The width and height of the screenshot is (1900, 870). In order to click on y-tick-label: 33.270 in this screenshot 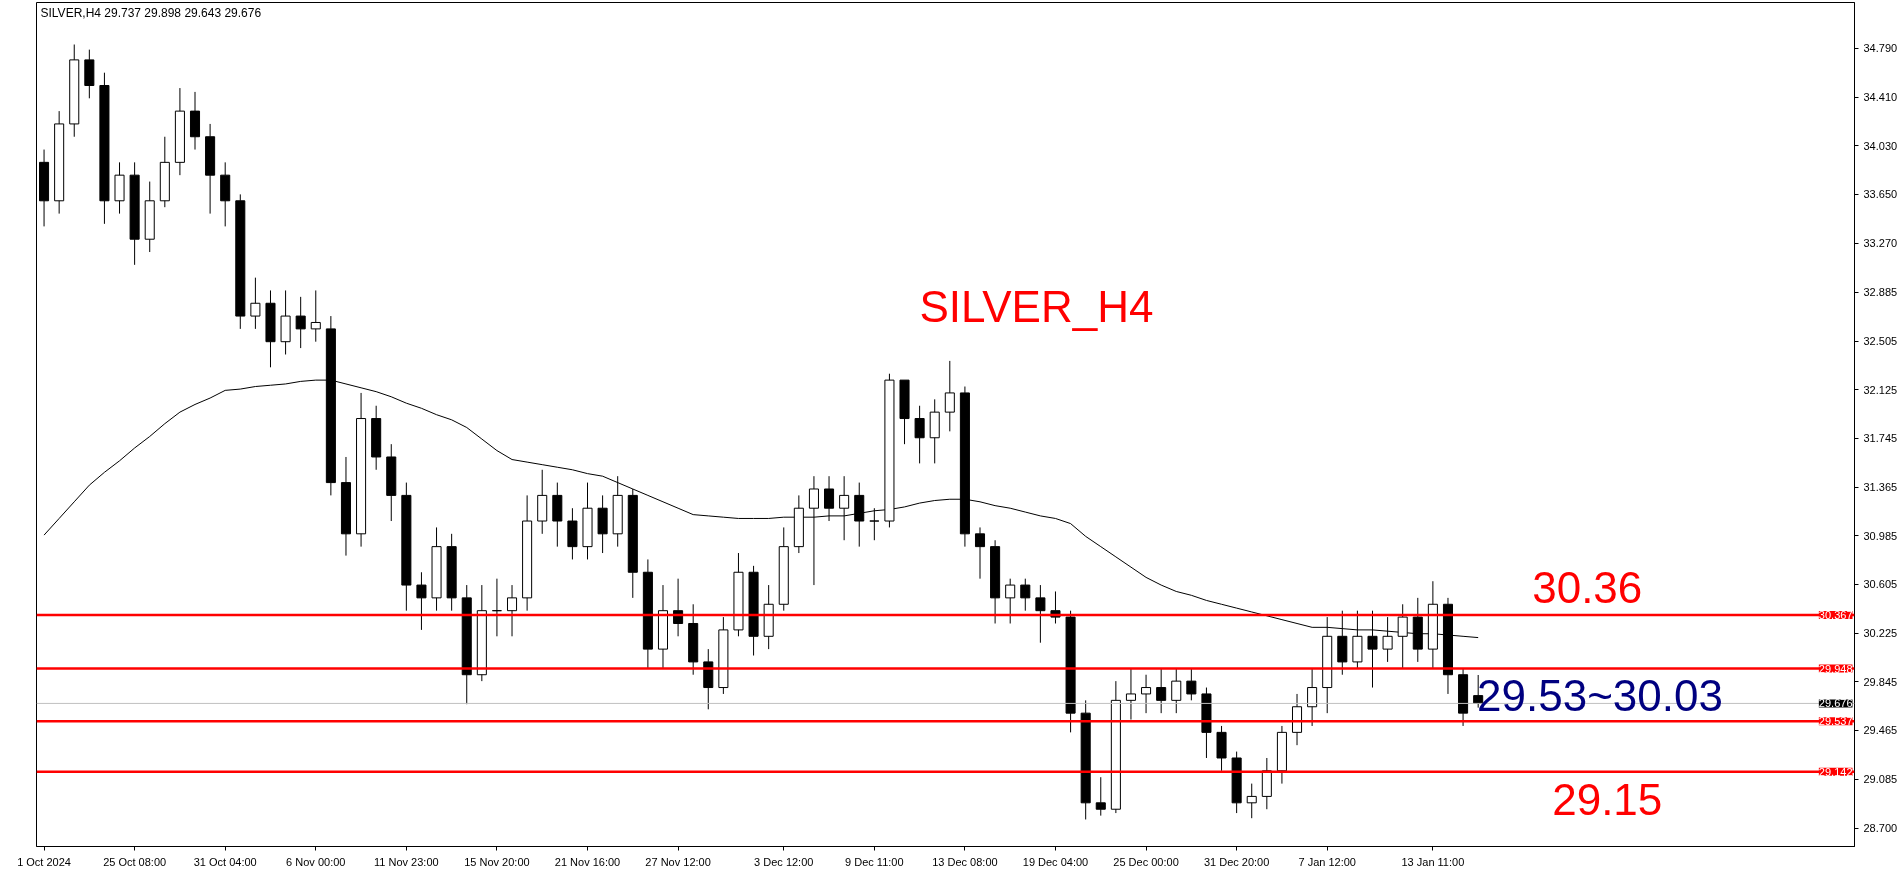, I will do `click(1880, 243)`.